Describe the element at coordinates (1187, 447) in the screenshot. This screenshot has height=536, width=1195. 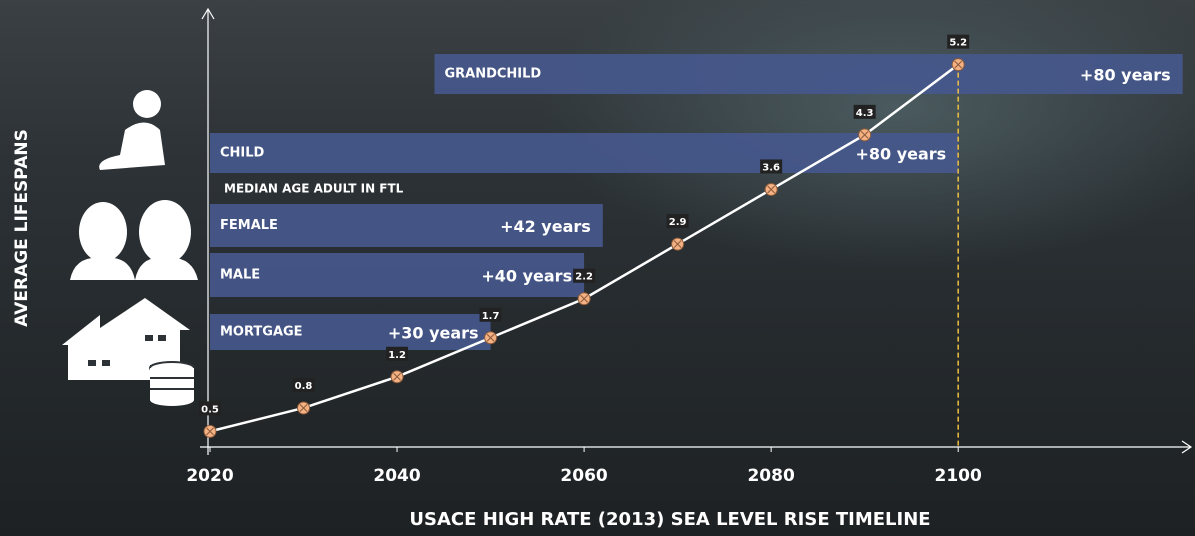
I see `x-axis-arrow` at that location.